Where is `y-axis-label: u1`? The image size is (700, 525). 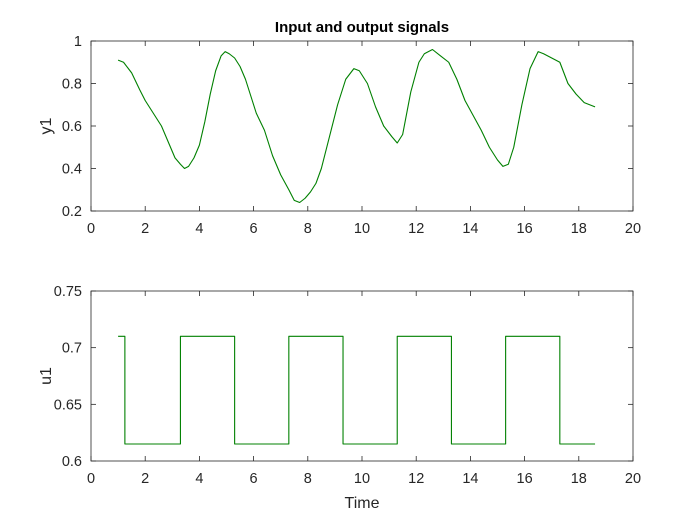 y-axis-label: u1 is located at coordinates (46, 376).